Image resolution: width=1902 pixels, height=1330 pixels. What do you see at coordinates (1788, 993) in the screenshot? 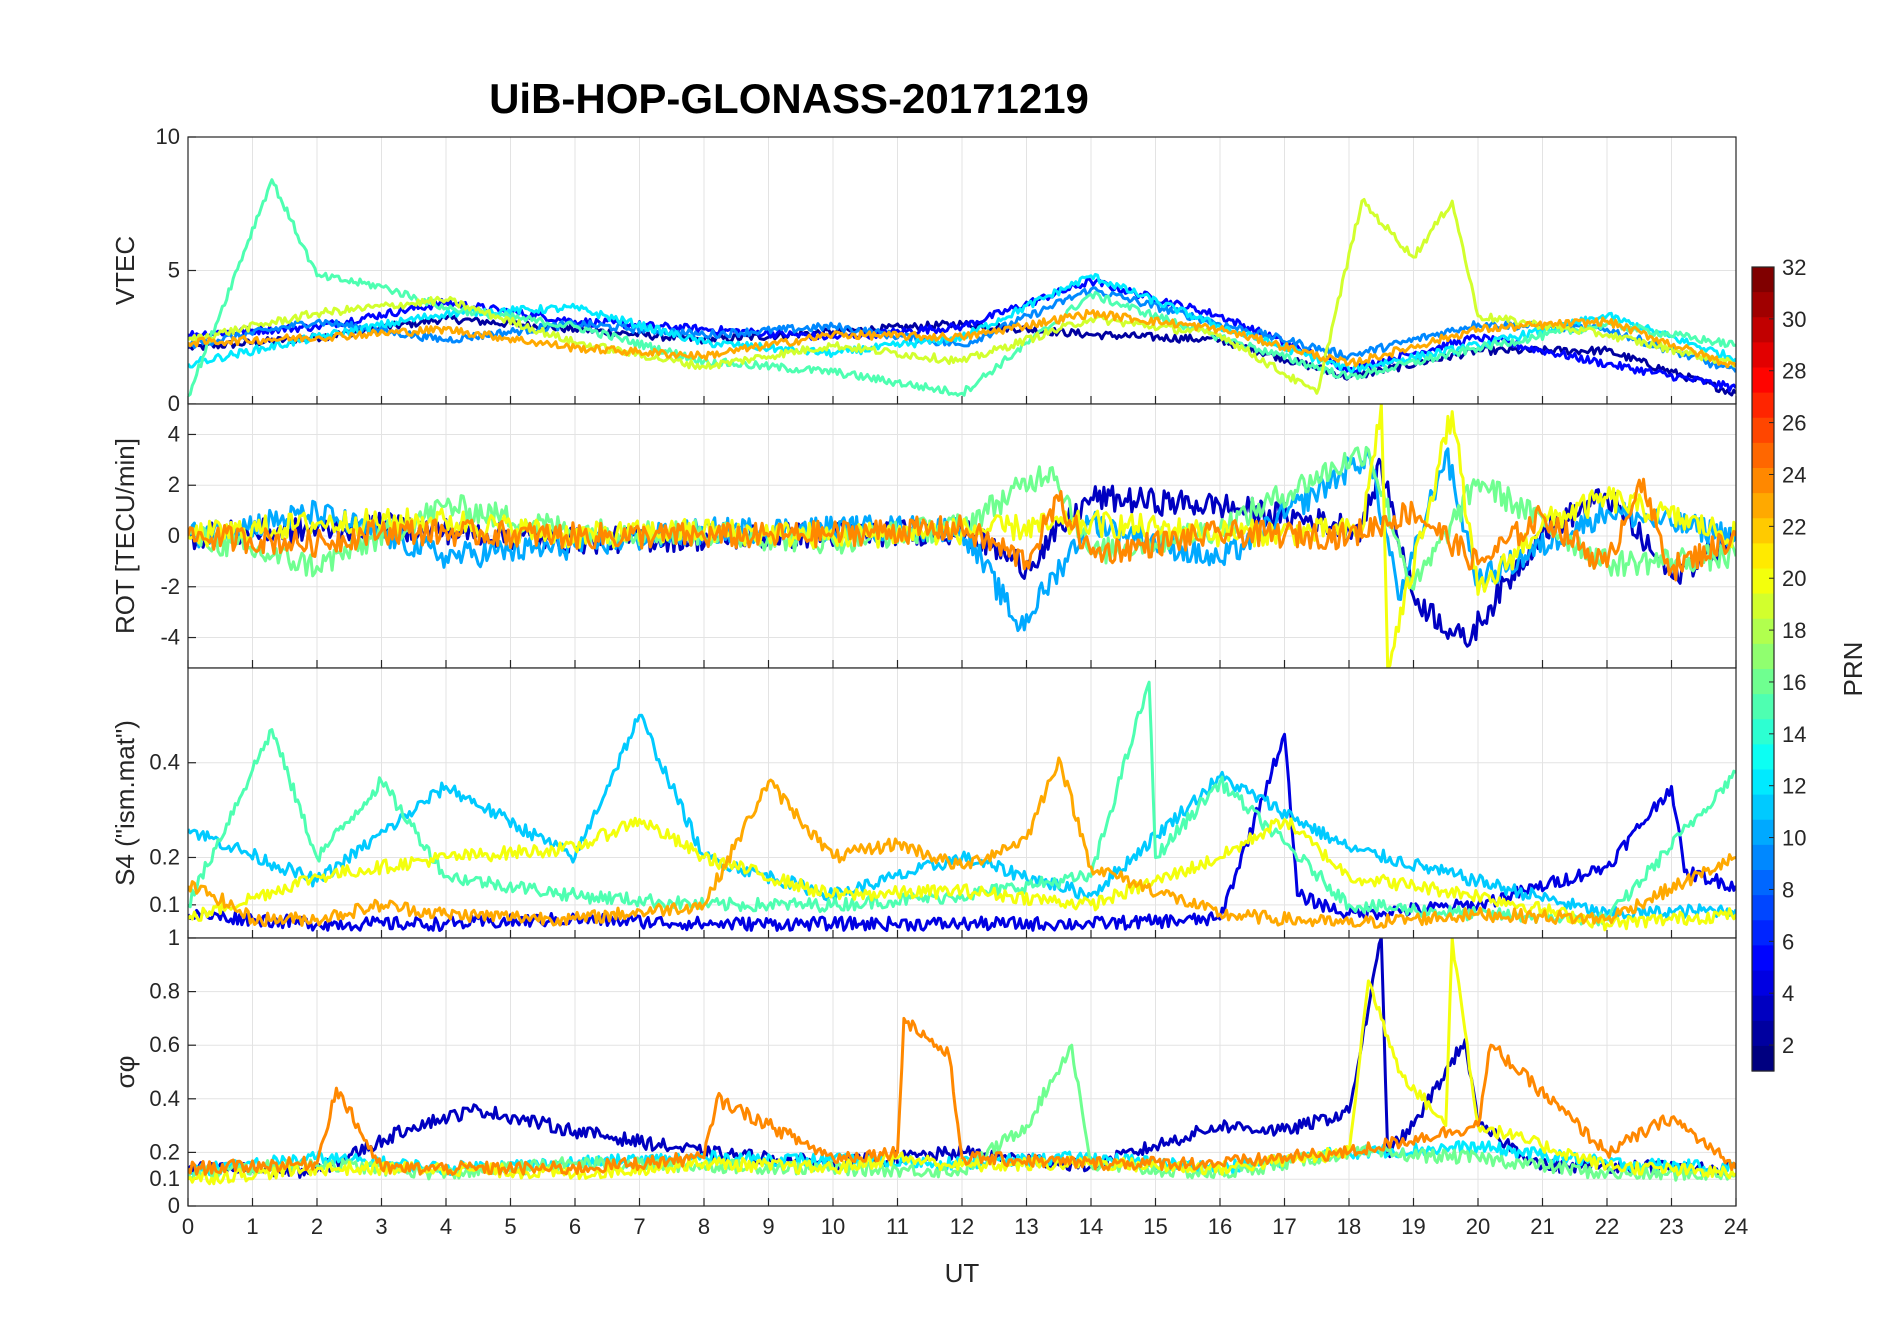
I see `colorbar-tick-label: 4` at bounding box center [1788, 993].